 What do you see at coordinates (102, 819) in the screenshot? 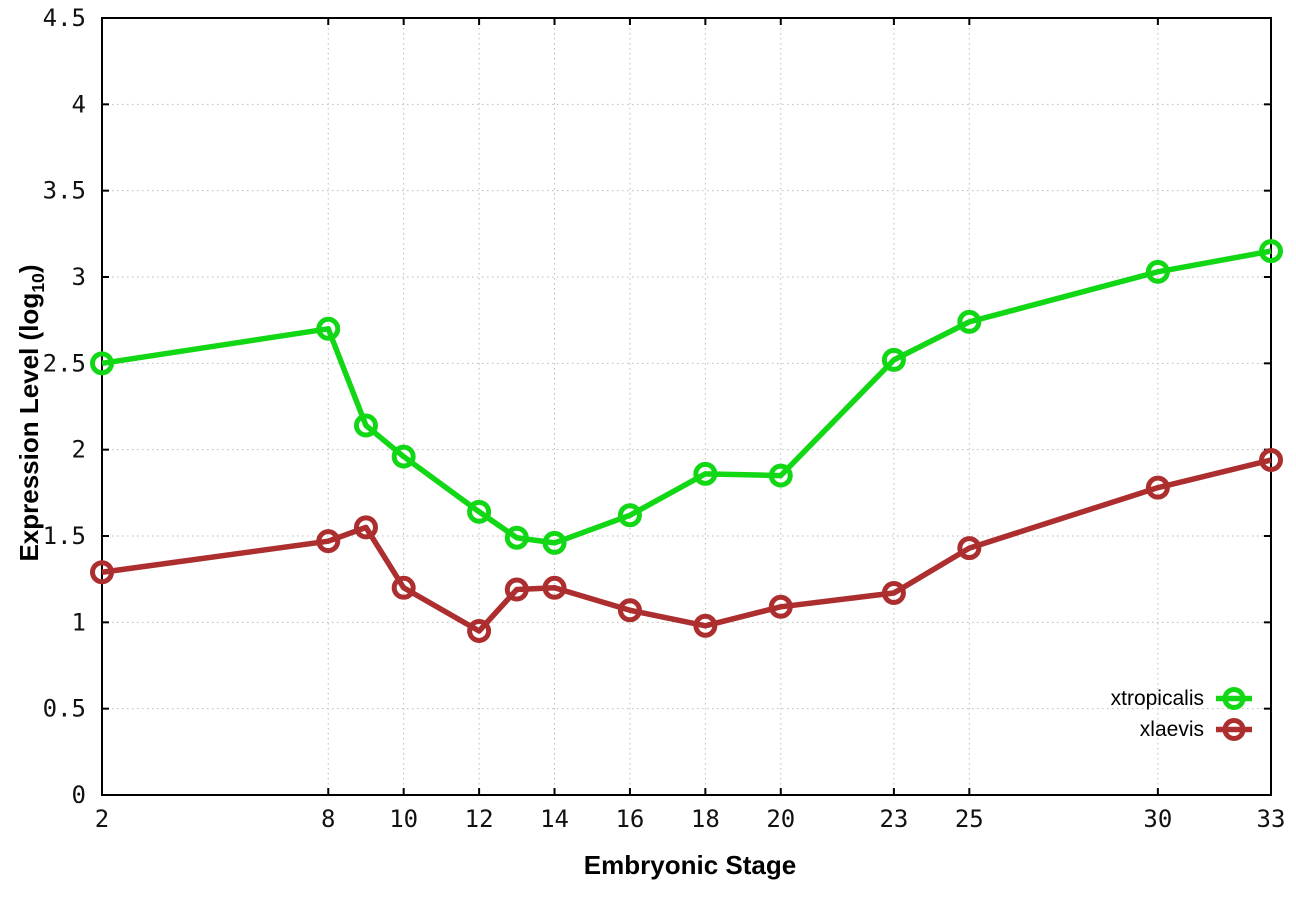
I see `x-tick-label: 2` at bounding box center [102, 819].